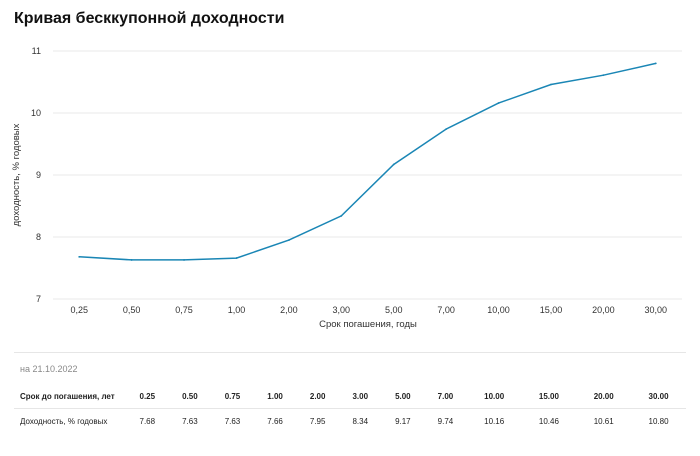 The height and width of the screenshot is (456, 700). I want to click on table-cell: 30.00, so click(658, 396).